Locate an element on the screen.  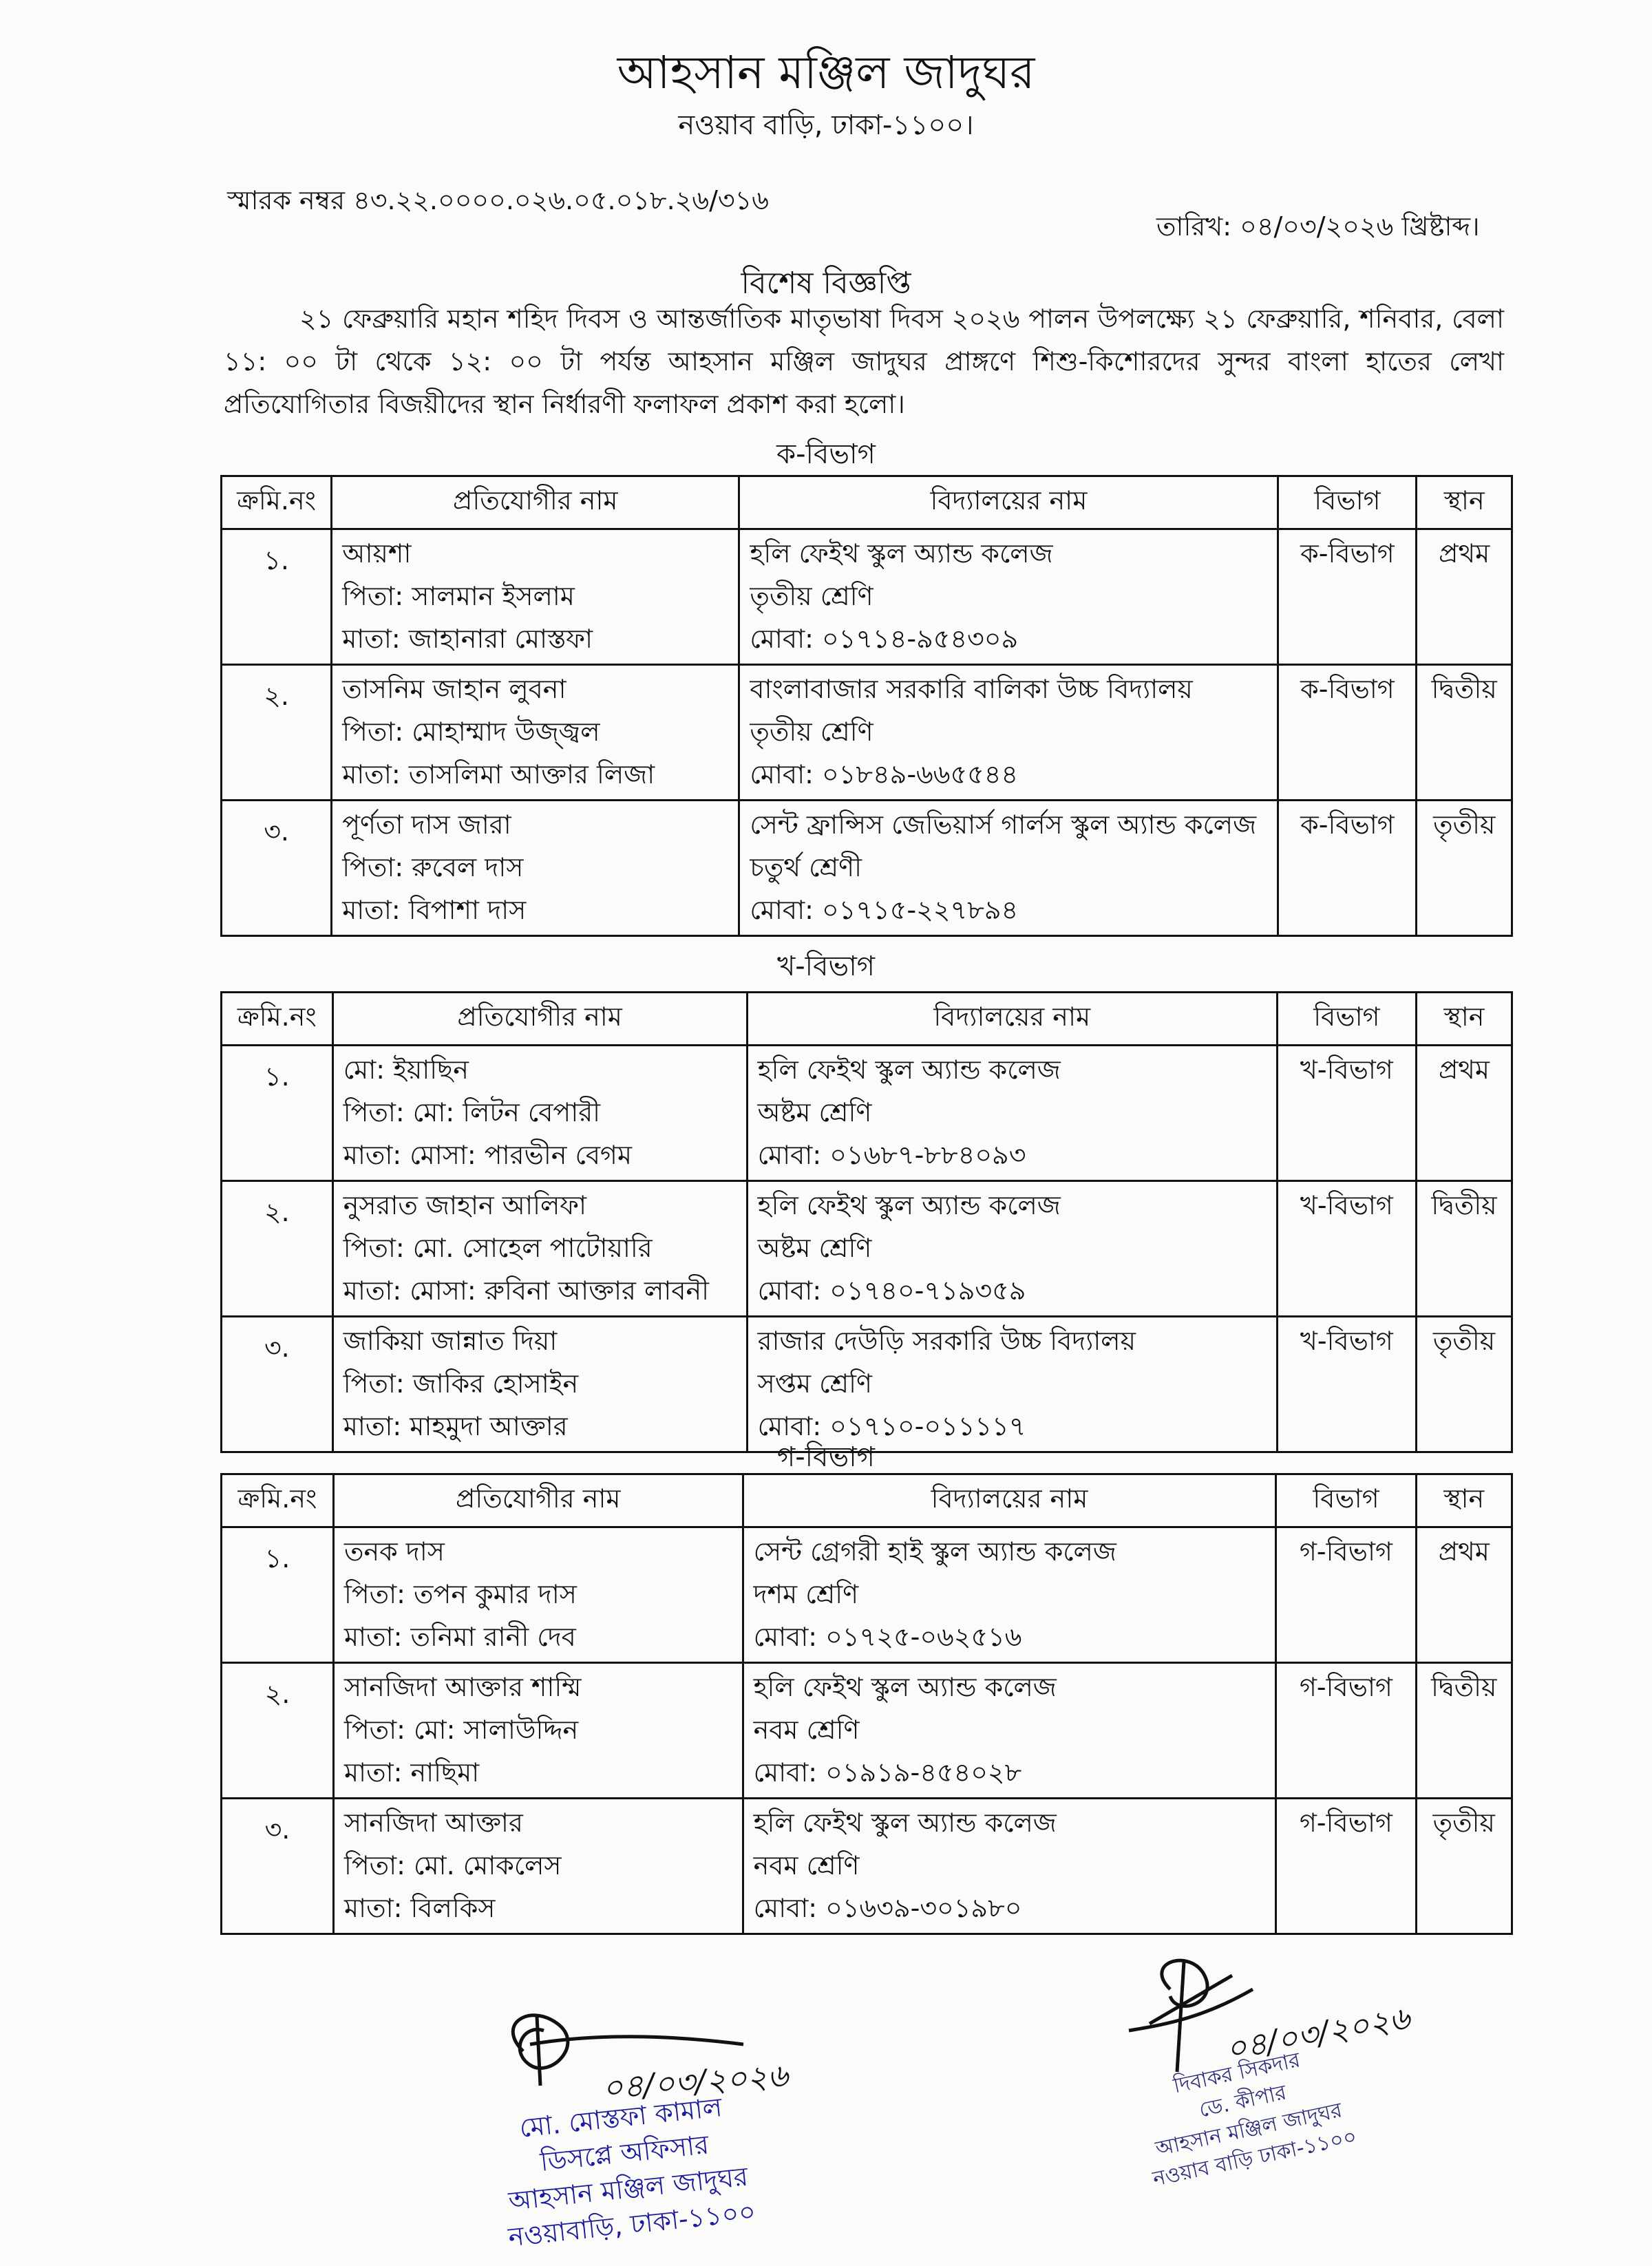
name-text: মো: ইয়াছিন is located at coordinates (406, 1070).